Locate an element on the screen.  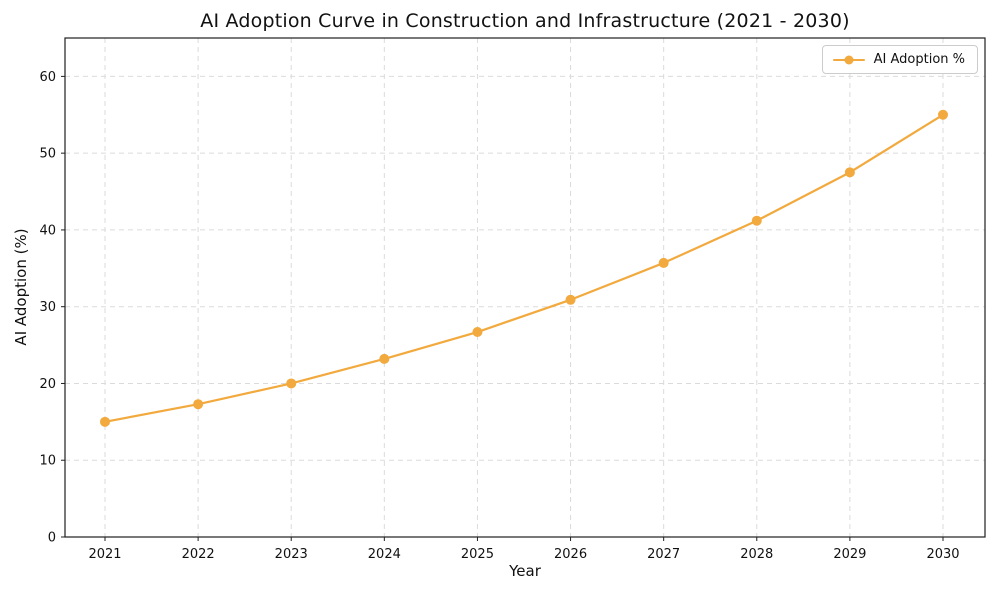
legend: AI Adoption % is located at coordinates (899, 59).